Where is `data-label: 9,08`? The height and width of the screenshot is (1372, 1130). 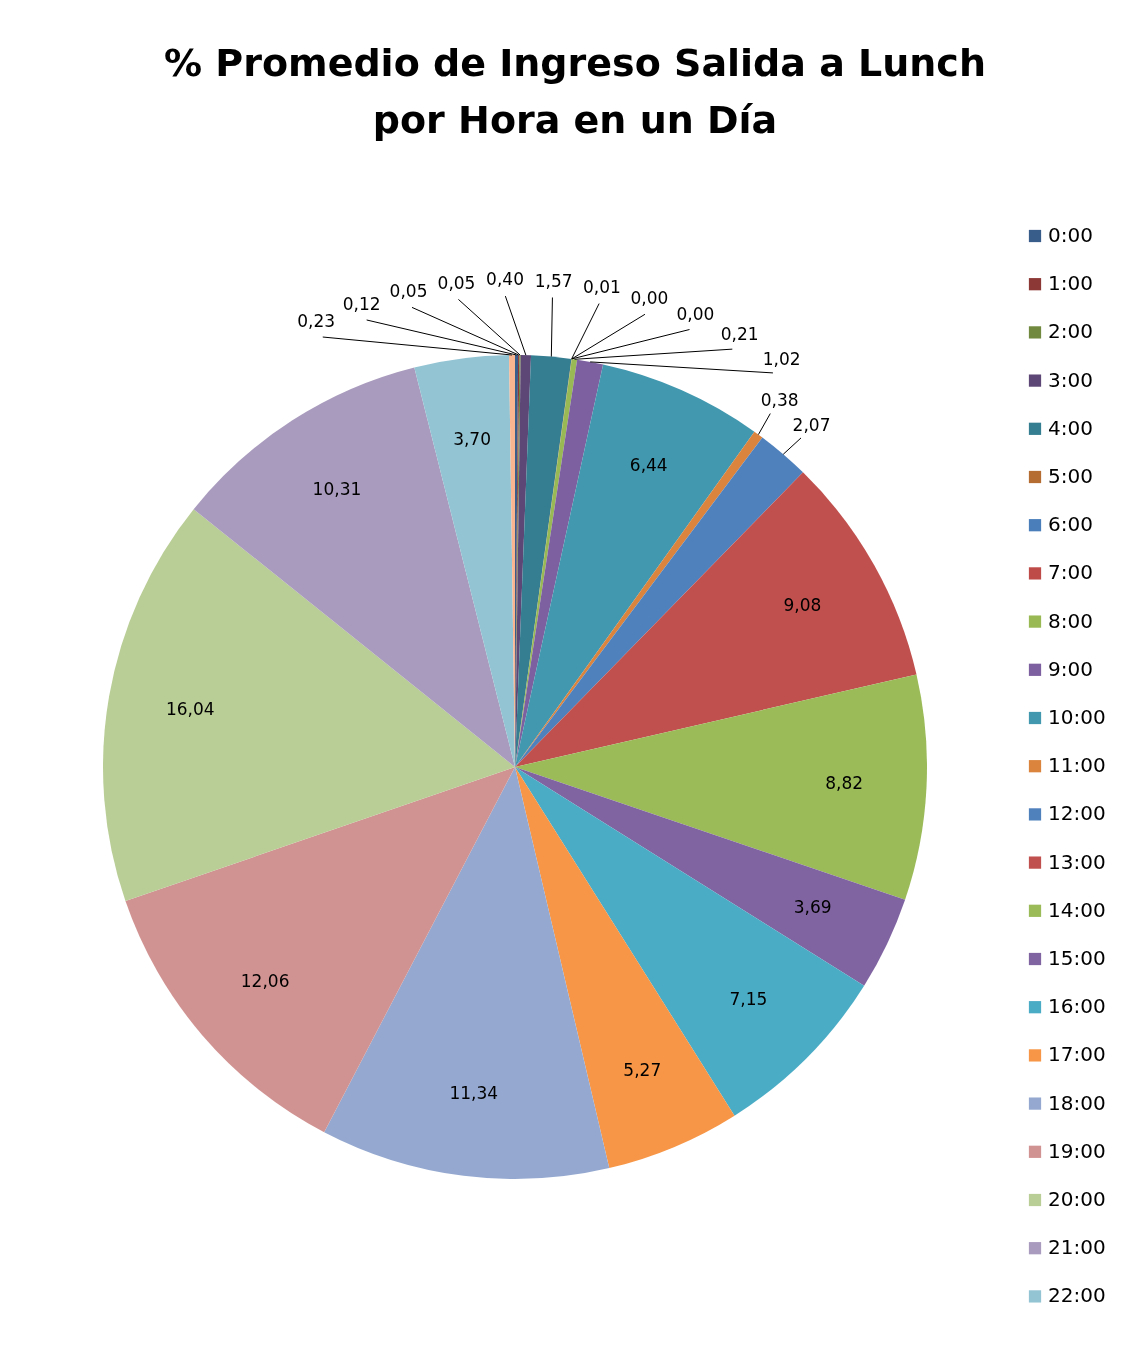
data-label: 9,08 is located at coordinates (802, 604).